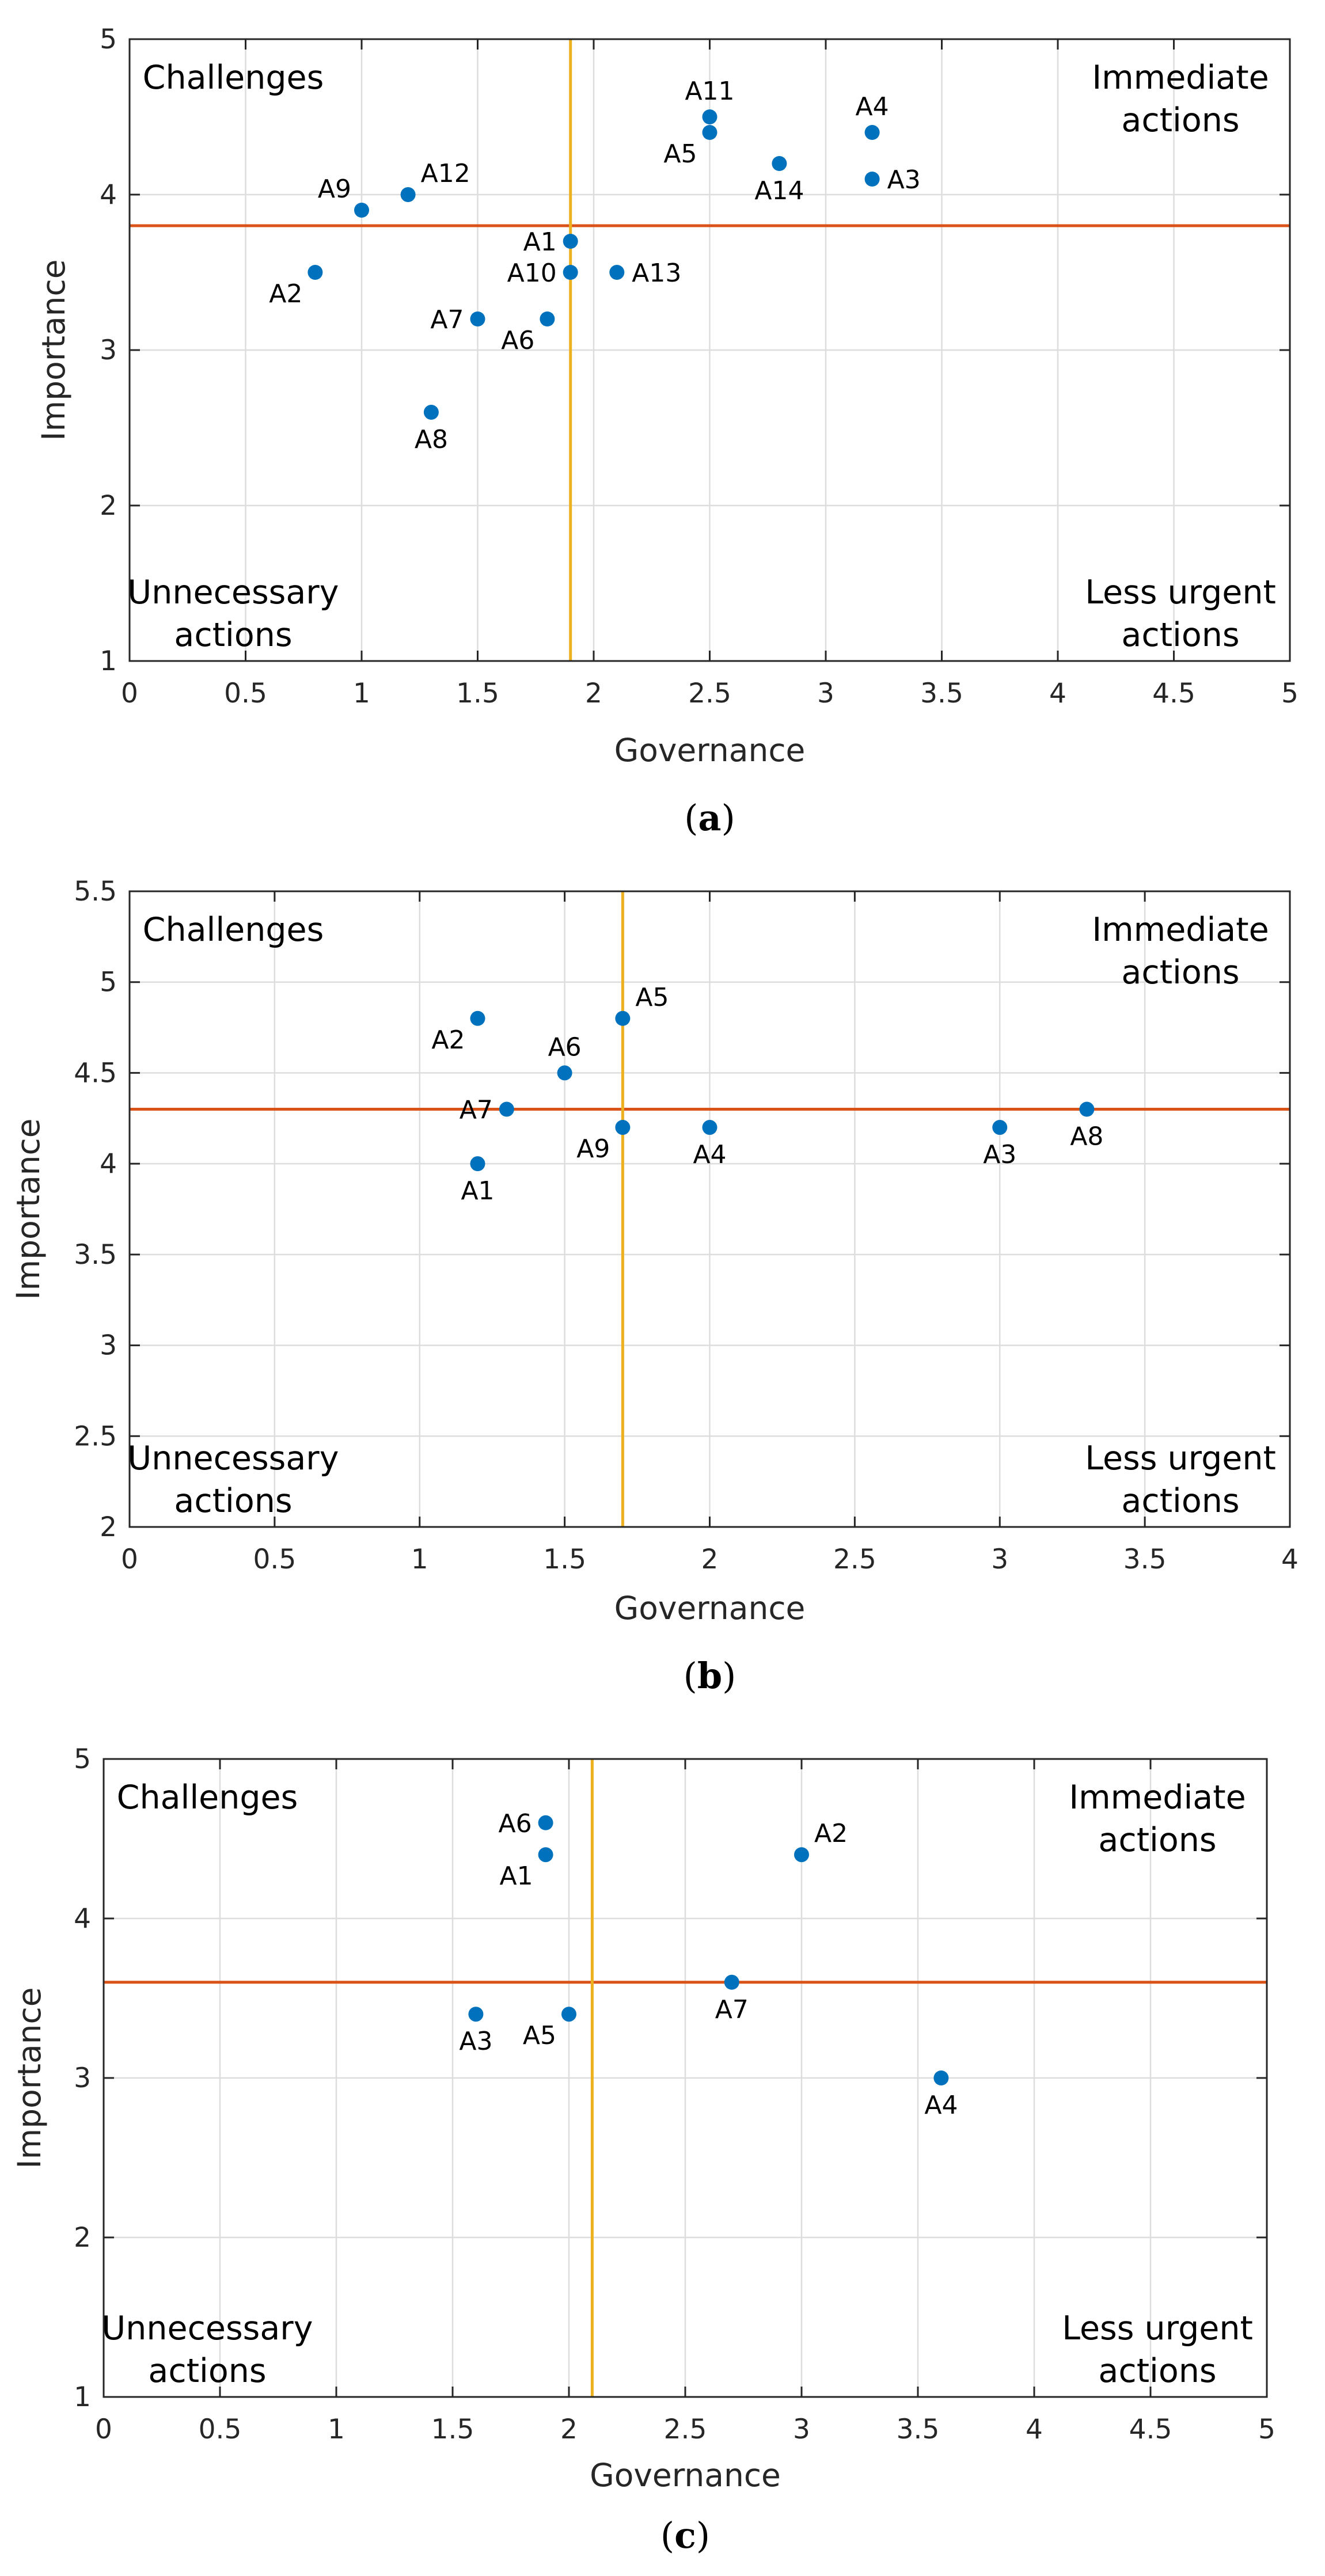  Describe the element at coordinates (680, 154) in the screenshot. I see `point-label-a5: A5` at that location.